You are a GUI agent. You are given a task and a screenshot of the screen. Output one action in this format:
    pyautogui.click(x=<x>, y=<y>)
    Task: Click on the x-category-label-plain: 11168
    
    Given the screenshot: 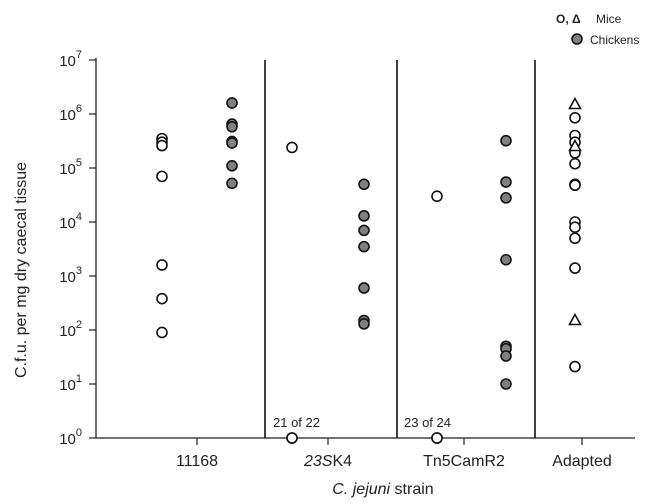 What is the action you would take?
    pyautogui.click(x=197, y=461)
    